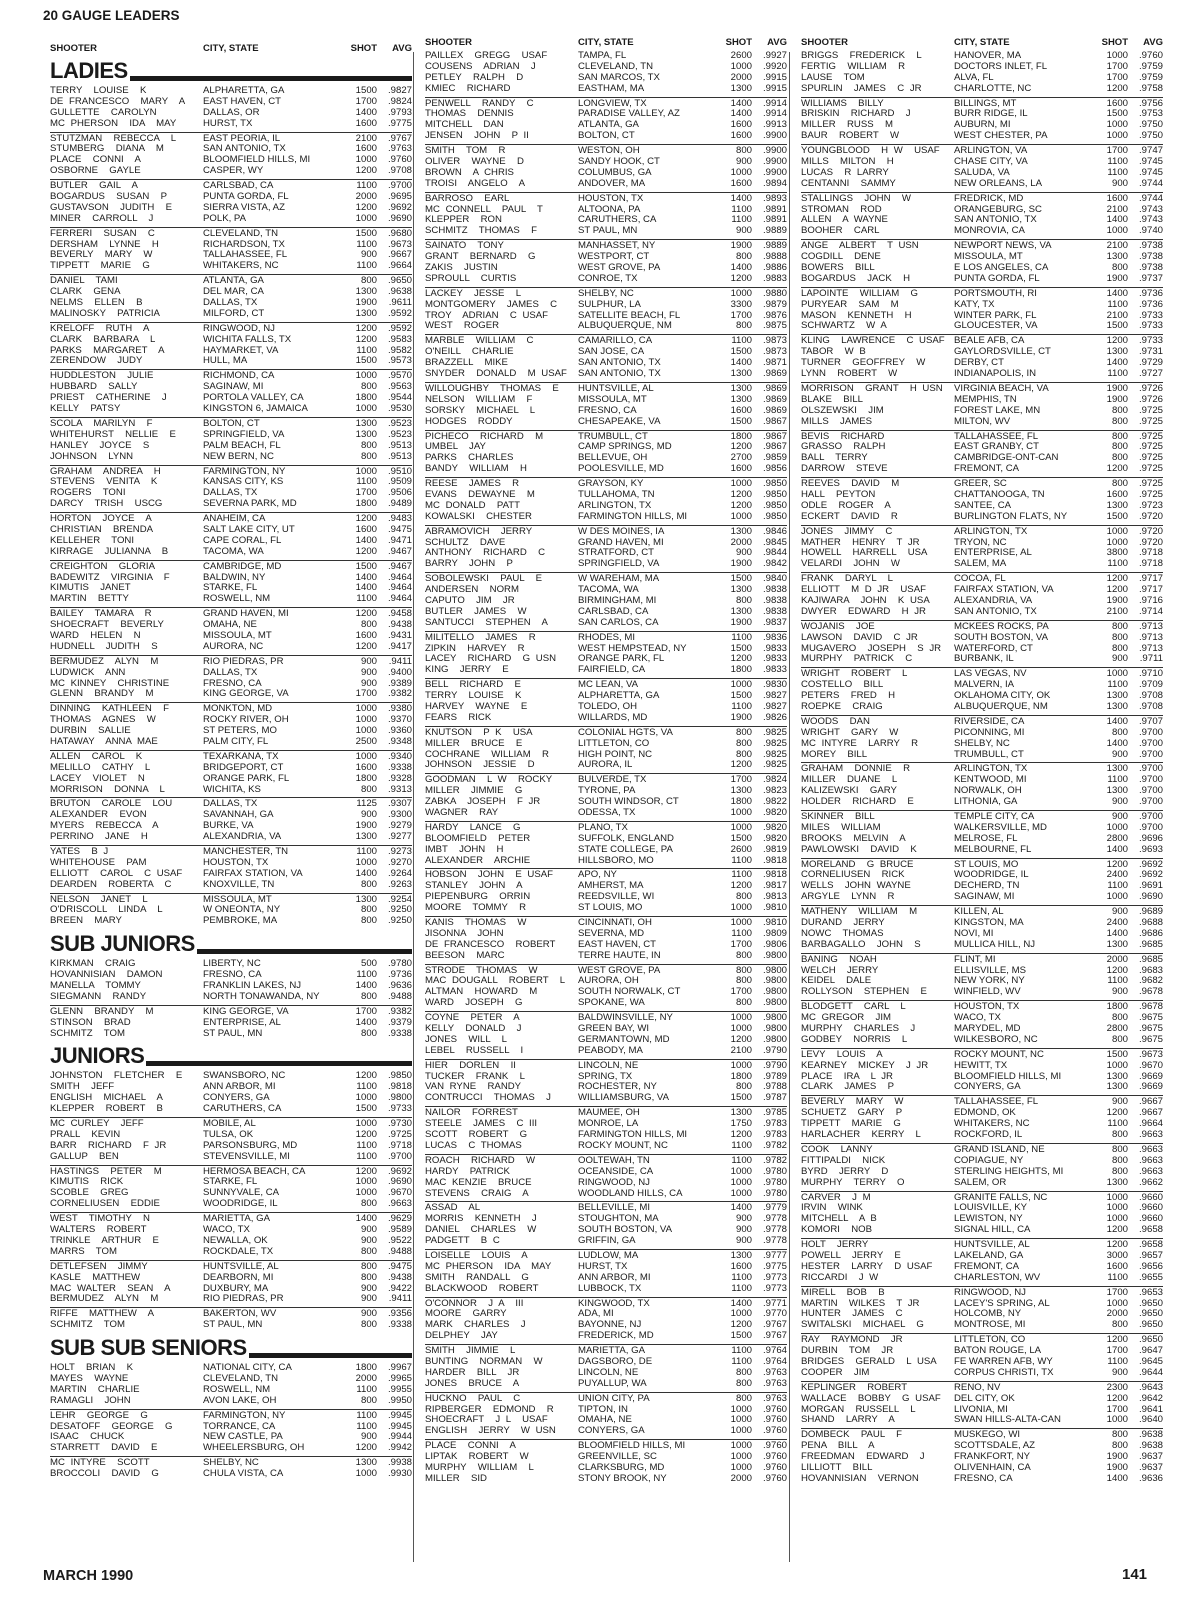 This screenshot has height=1601, width=1200. I want to click on city-state: PUYALLUP, WA, so click(612, 1383).